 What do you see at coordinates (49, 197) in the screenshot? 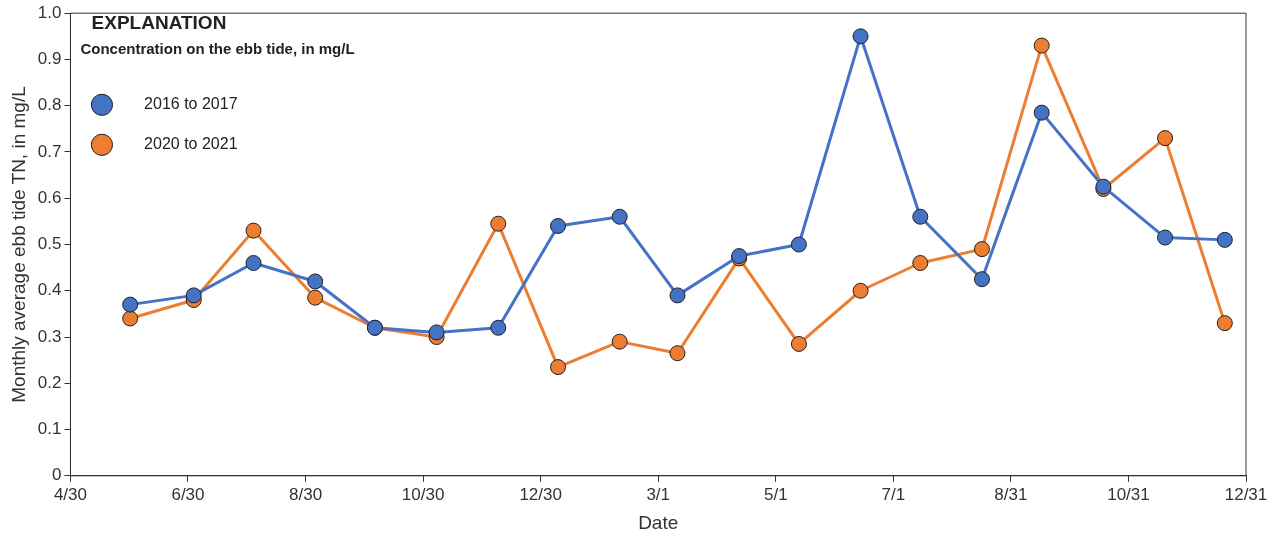
I see `y-tick-label: 0.6` at bounding box center [49, 197].